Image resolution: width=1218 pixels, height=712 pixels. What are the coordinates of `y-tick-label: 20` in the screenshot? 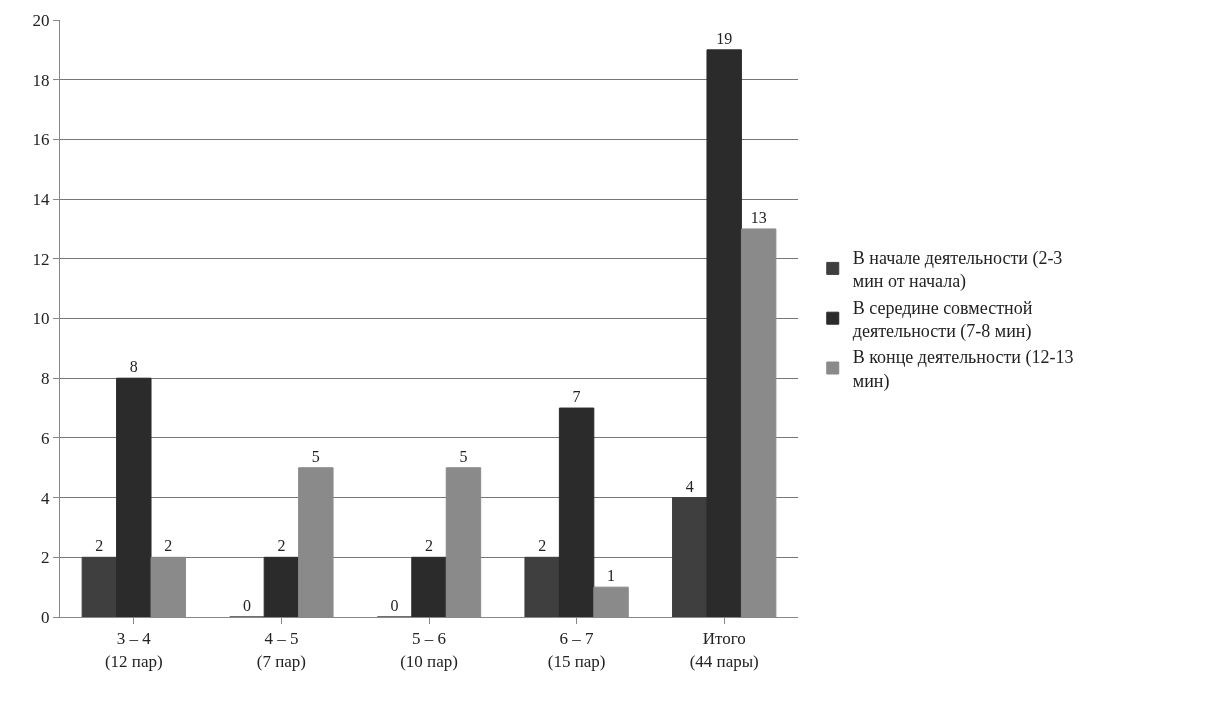 It's located at (41, 20).